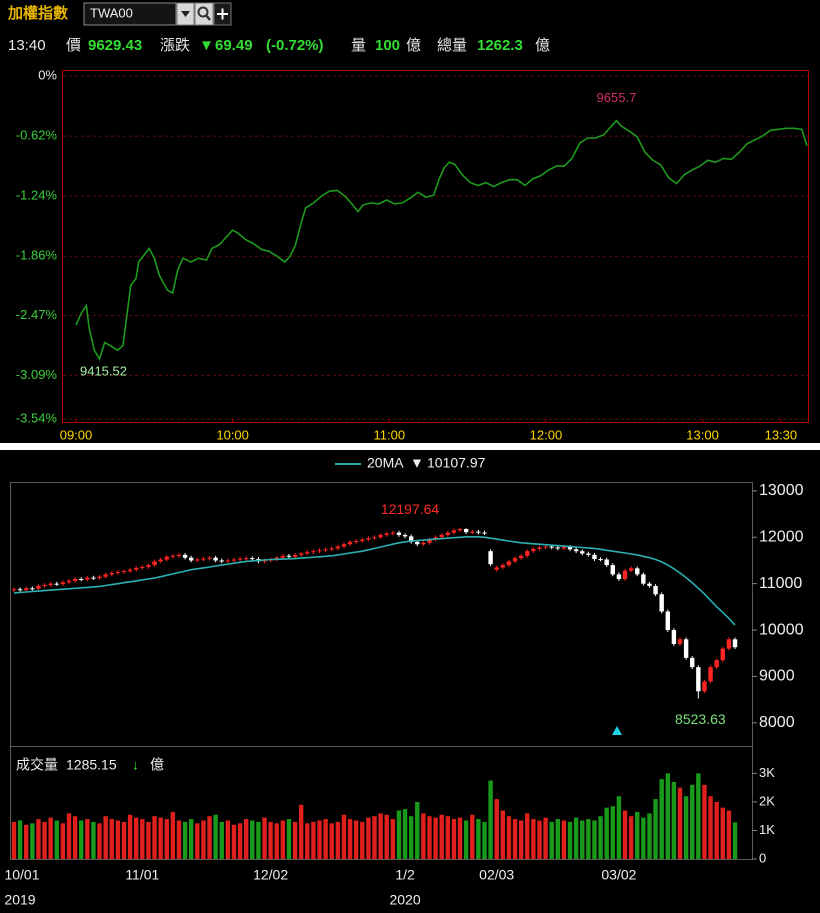 The image size is (820, 913). What do you see at coordinates (37, 417) in the screenshot?
I see `y-tick-label: -3.54%` at bounding box center [37, 417].